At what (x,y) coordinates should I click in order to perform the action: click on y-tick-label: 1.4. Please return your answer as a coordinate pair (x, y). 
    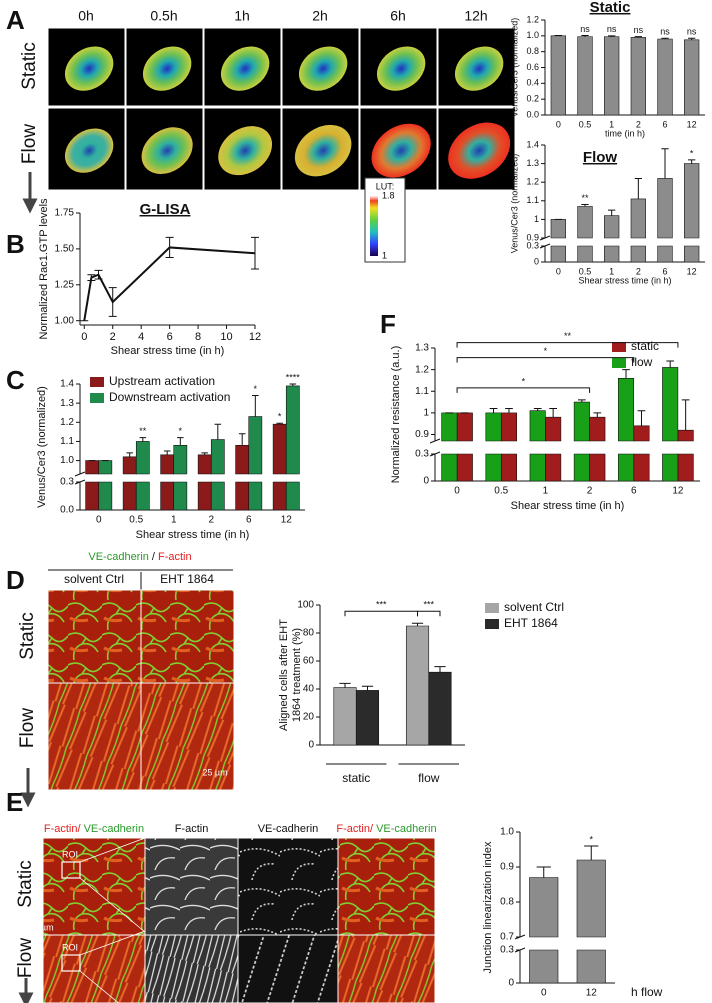
    Looking at the image, I should click on (67, 384).